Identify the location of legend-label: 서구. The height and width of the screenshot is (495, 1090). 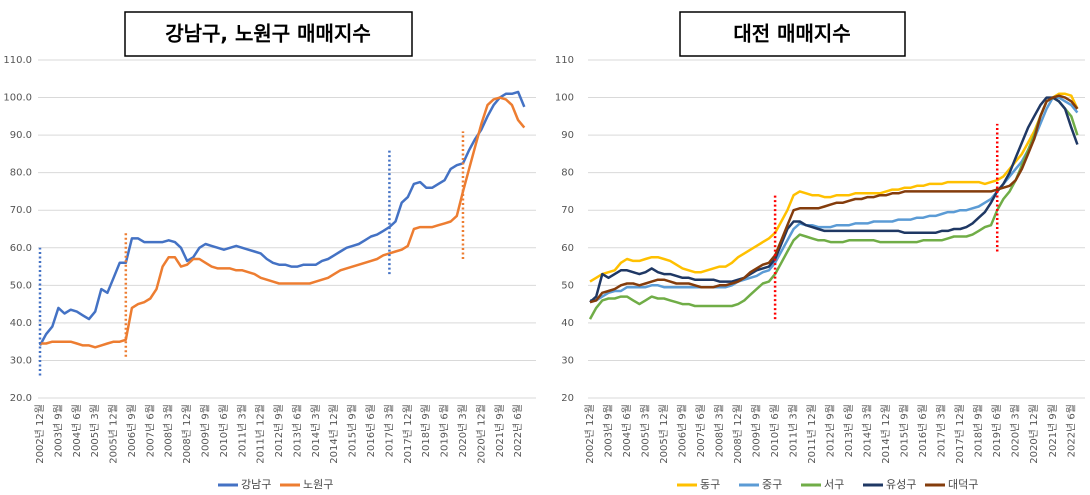
(834, 484).